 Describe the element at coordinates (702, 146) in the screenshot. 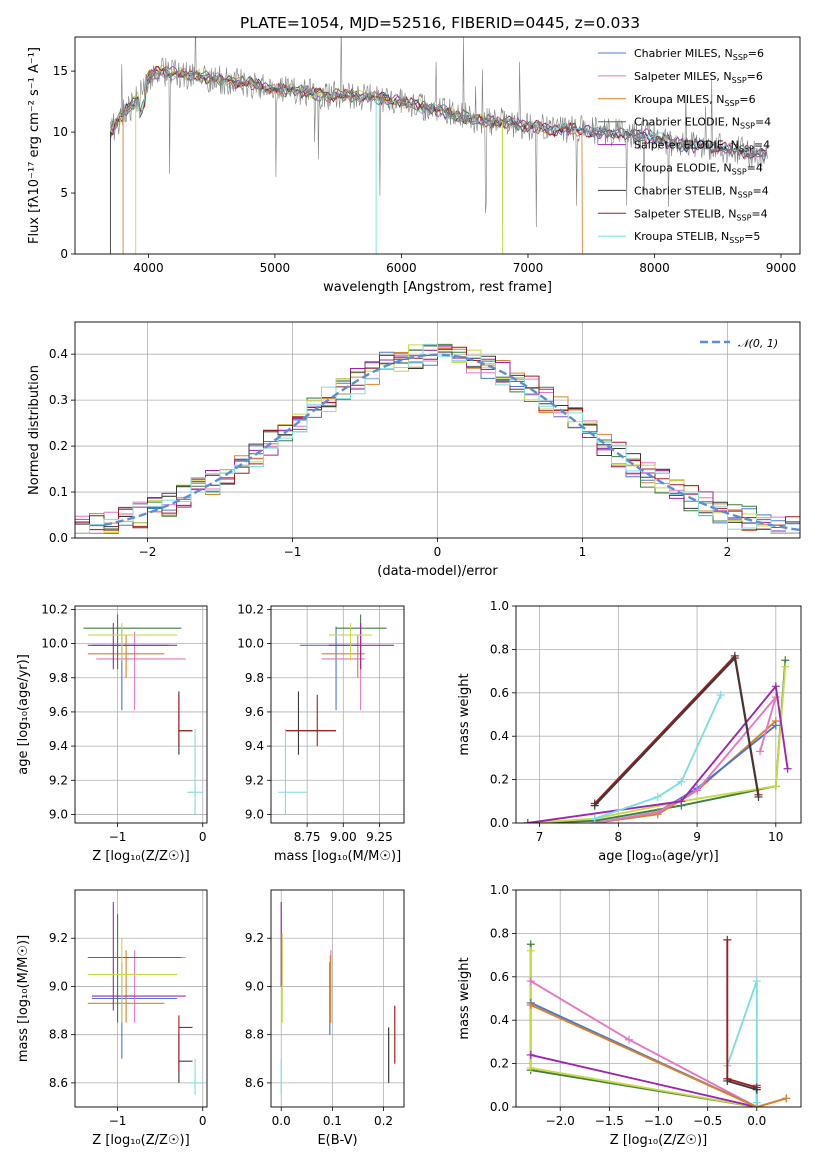

I see `legend-entry: Salpeter ELODIE, NSSP=4` at that location.